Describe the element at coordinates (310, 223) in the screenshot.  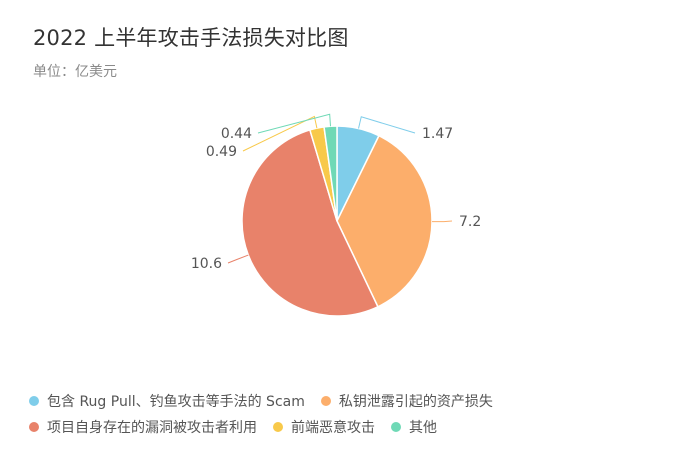
I see `pie-slice-vulnerability` at that location.